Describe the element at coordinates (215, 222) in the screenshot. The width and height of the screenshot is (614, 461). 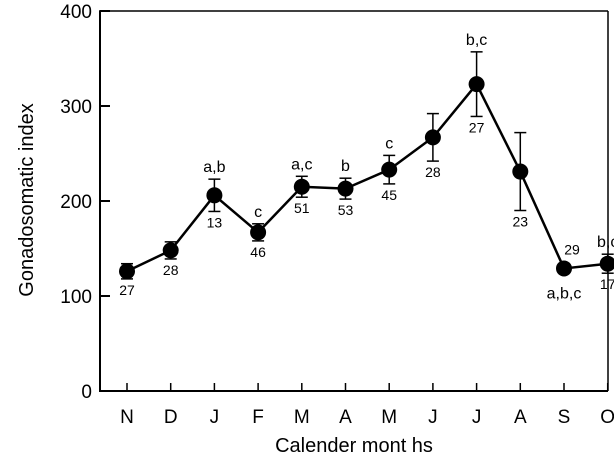
I see `sample-size-label: 13` at that location.